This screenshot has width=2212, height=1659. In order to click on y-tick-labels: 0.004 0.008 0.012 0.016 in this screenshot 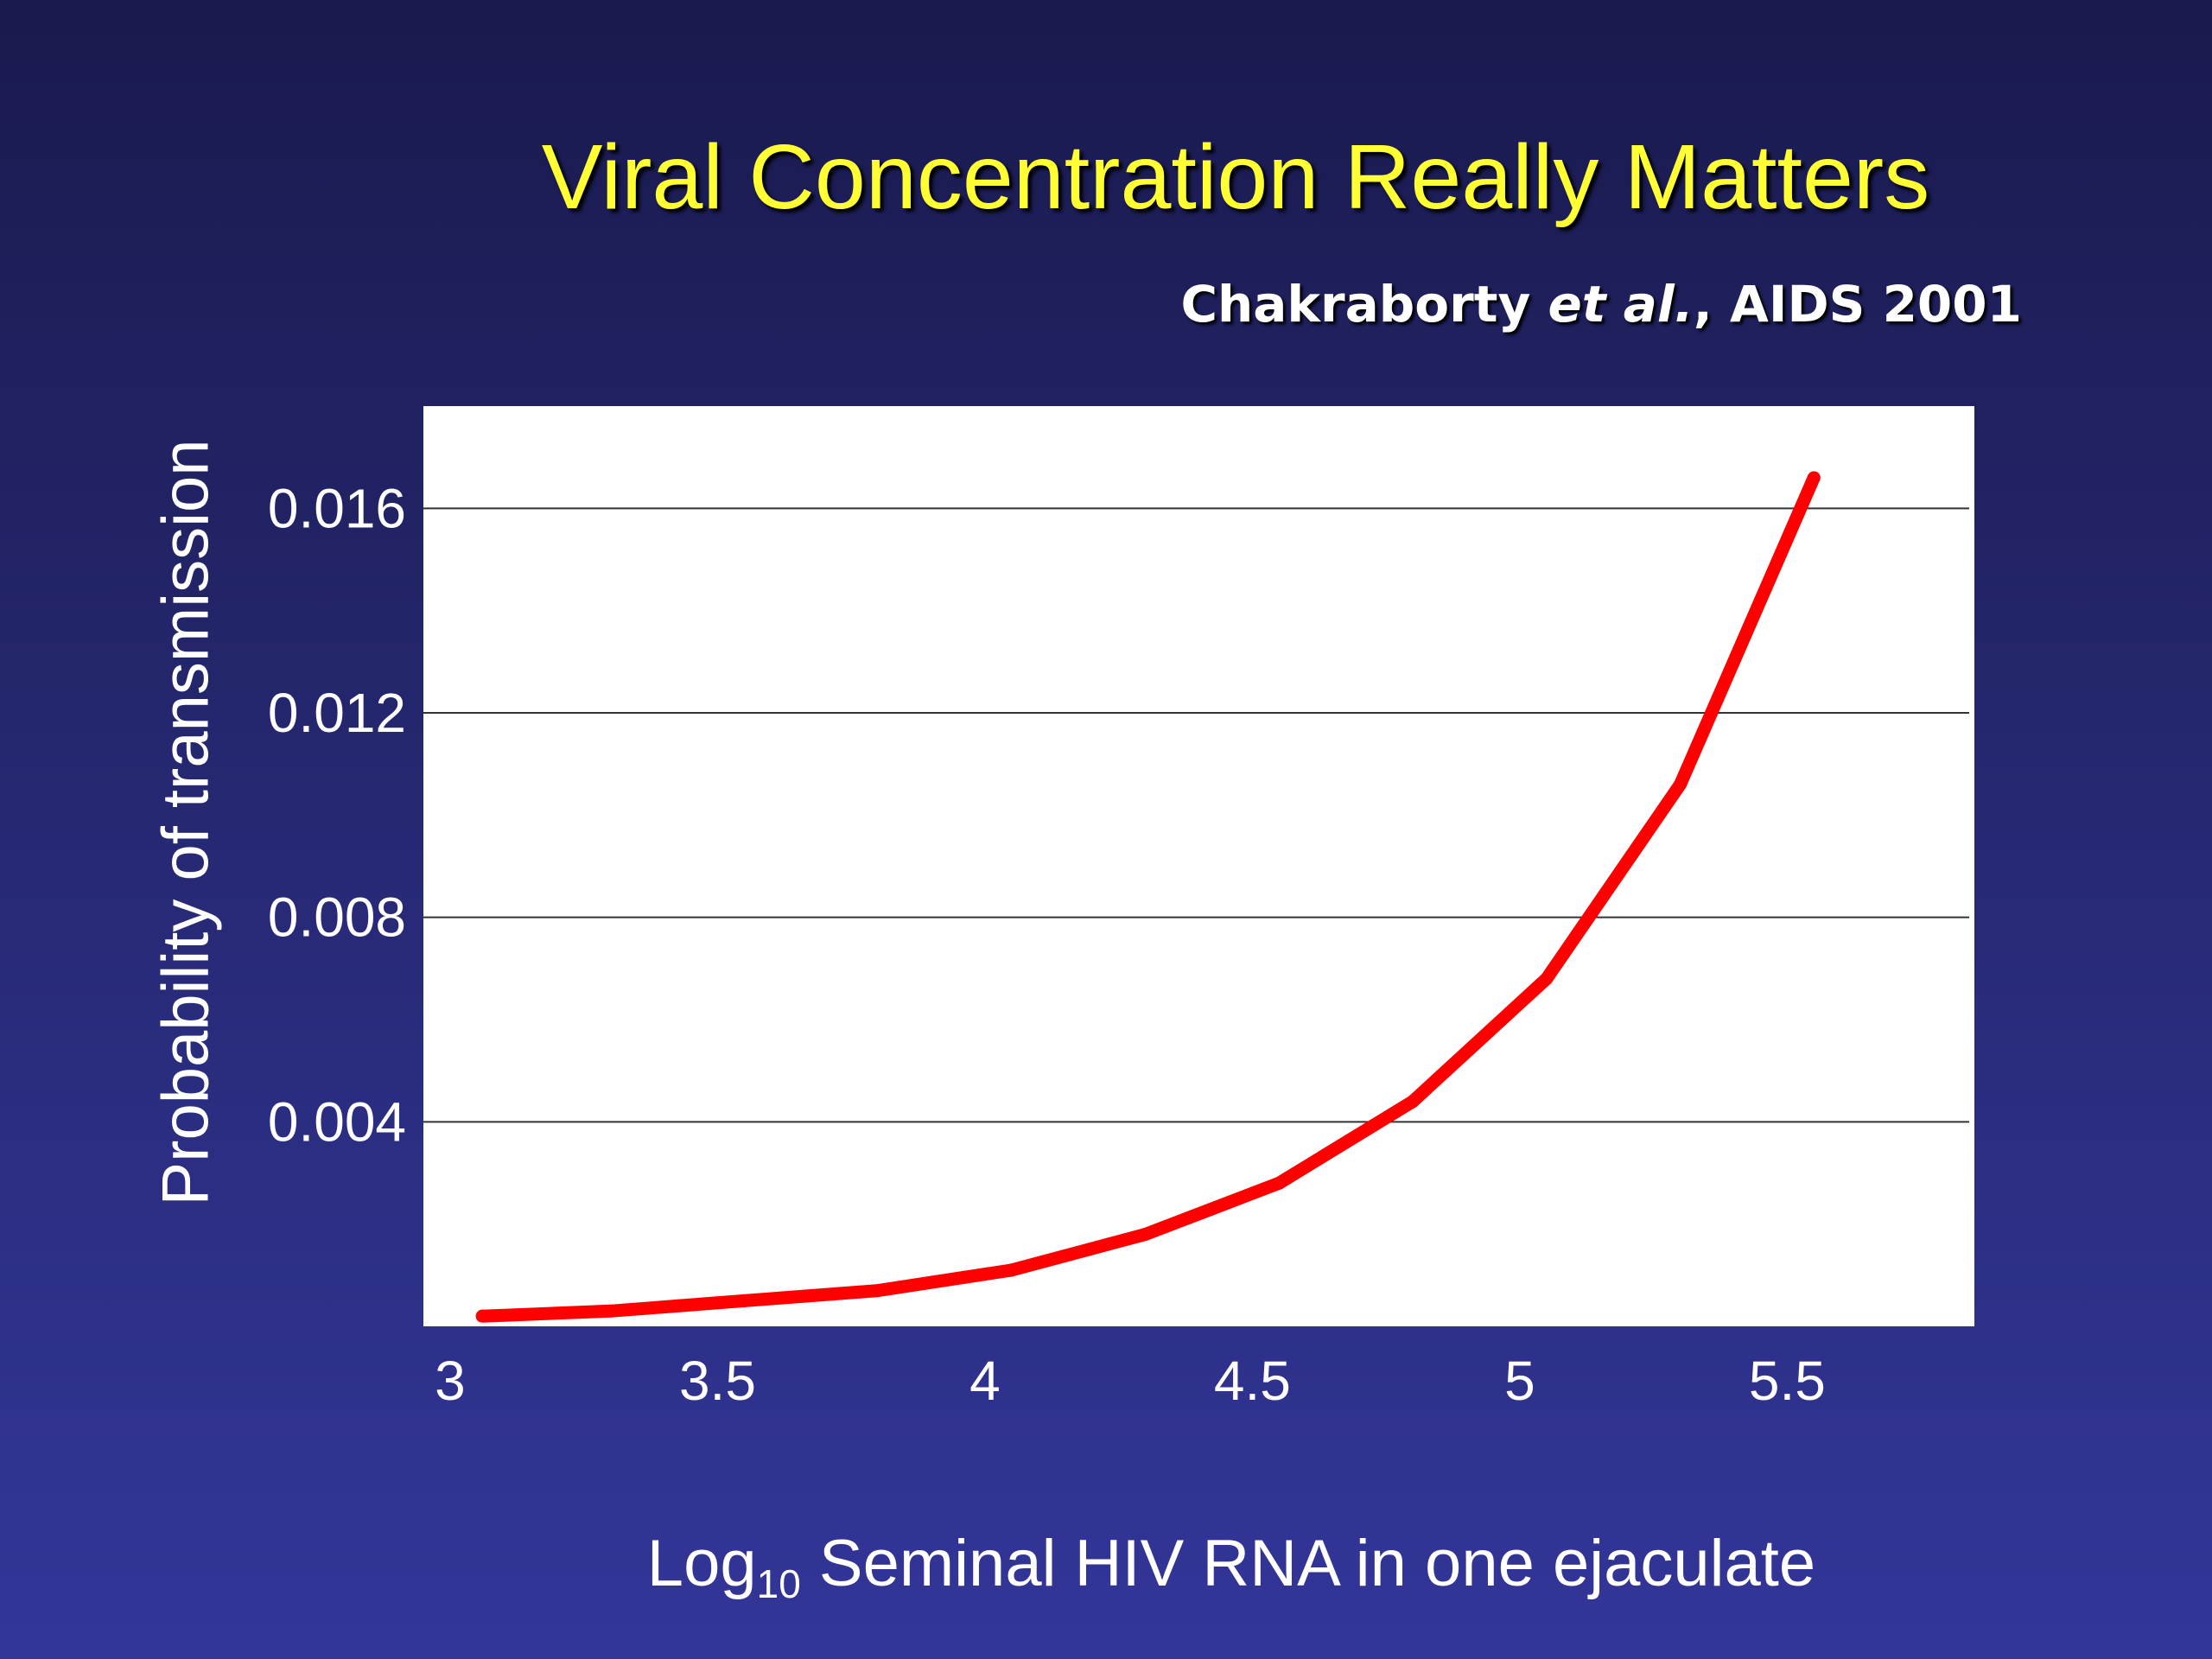, I will do `click(337, 815)`.